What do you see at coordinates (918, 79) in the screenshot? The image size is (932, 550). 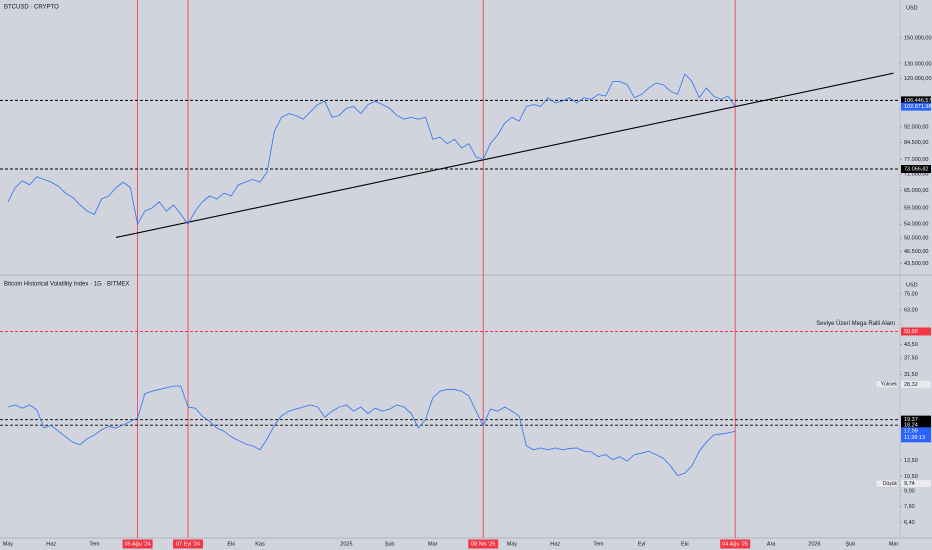 I see `y-tick-label: 120.000,00` at bounding box center [918, 79].